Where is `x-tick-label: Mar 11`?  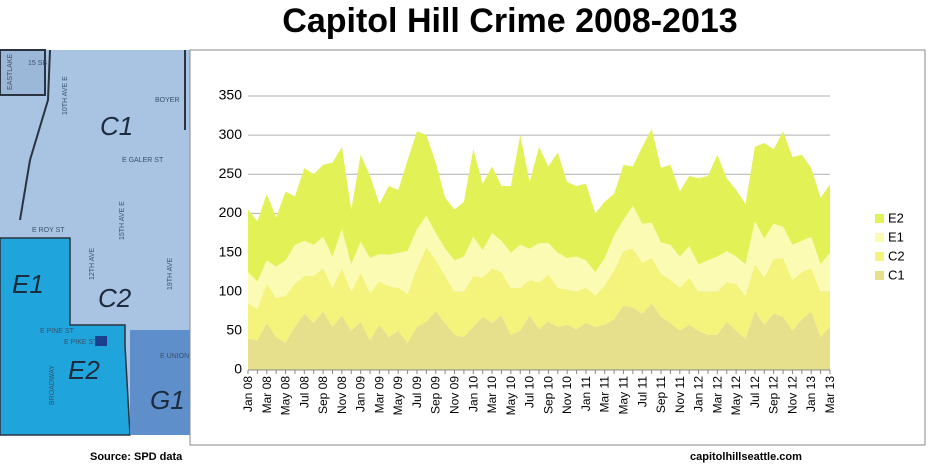 x-tick-label: Mar 11 is located at coordinates (605, 394).